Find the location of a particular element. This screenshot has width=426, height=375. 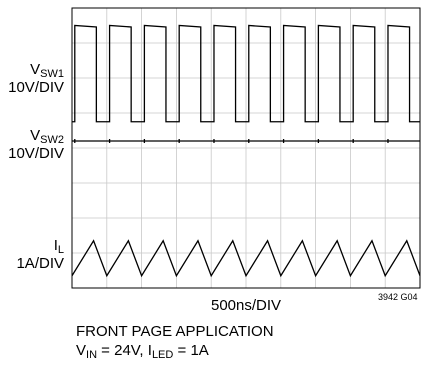

figure-code: 3942 G04 is located at coordinates (398, 297).